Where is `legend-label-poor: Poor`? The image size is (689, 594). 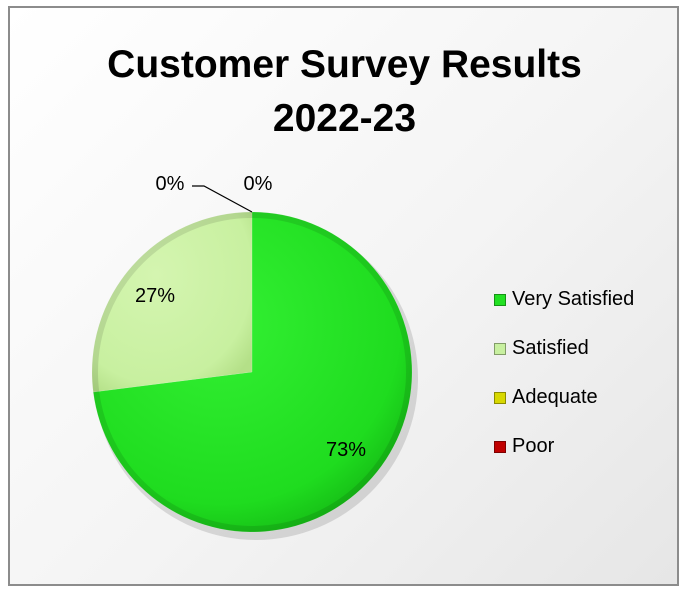
legend-label-poor: Poor is located at coordinates (533, 446).